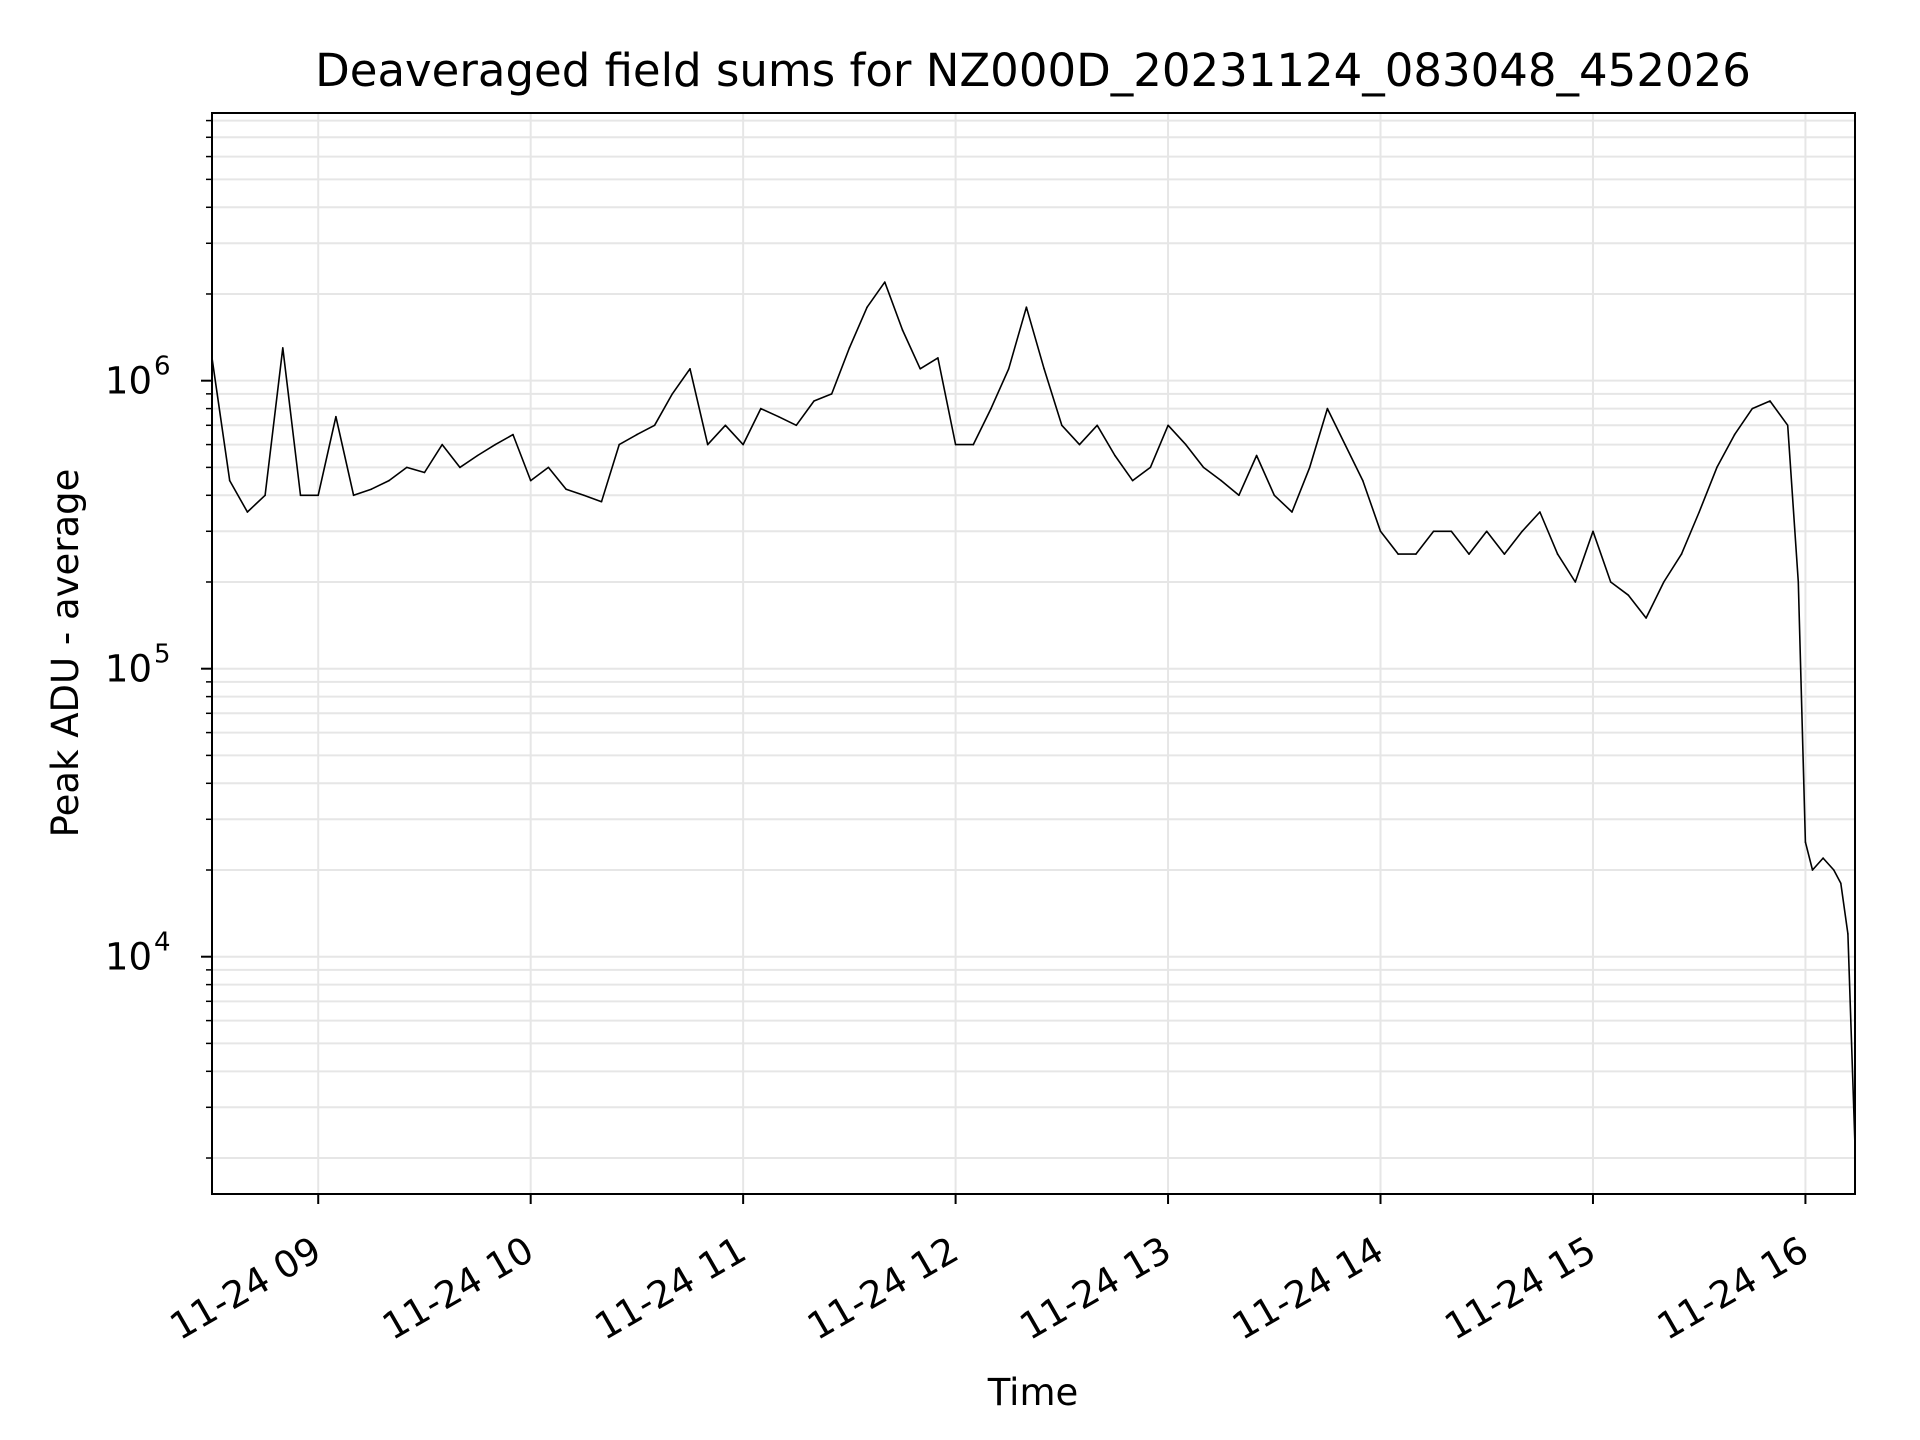  Describe the element at coordinates (162, 655) in the screenshot. I see `y-tick-exponent: 5` at that location.